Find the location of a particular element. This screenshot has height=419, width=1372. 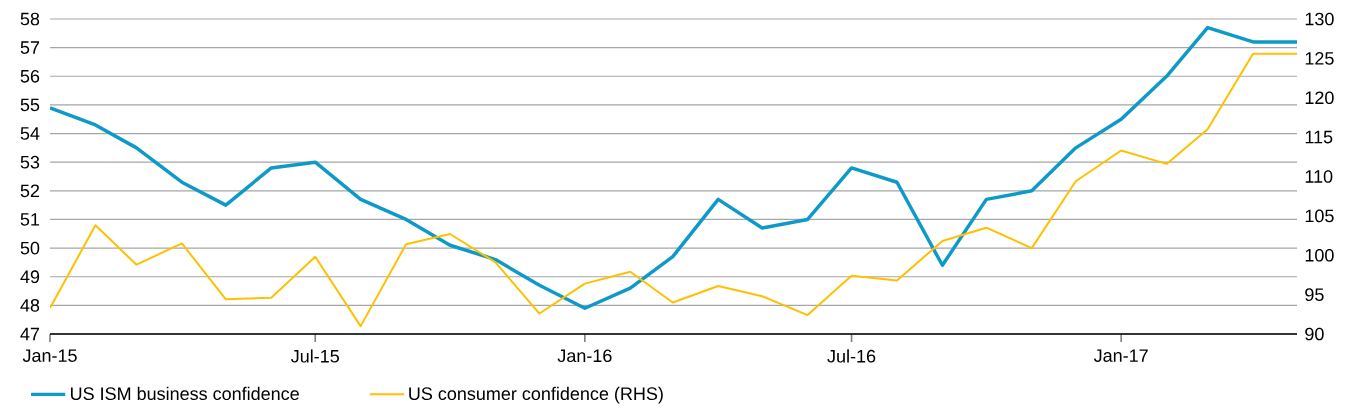

y-tick-label: 47 is located at coordinates (30, 334).